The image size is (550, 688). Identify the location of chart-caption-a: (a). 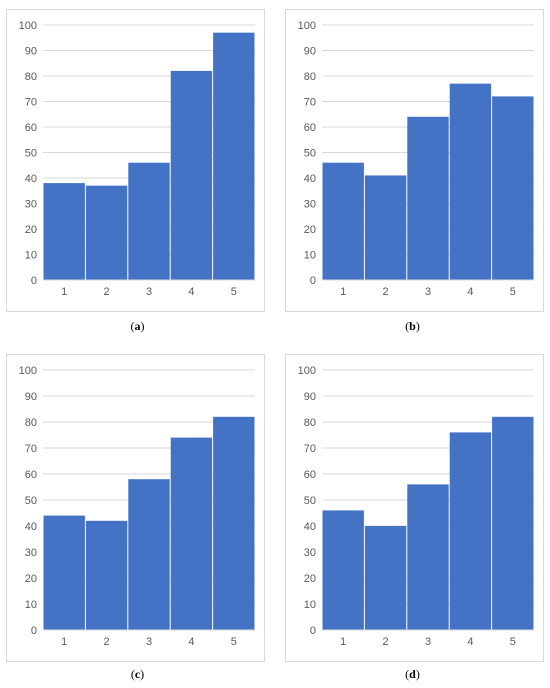
(137, 326).